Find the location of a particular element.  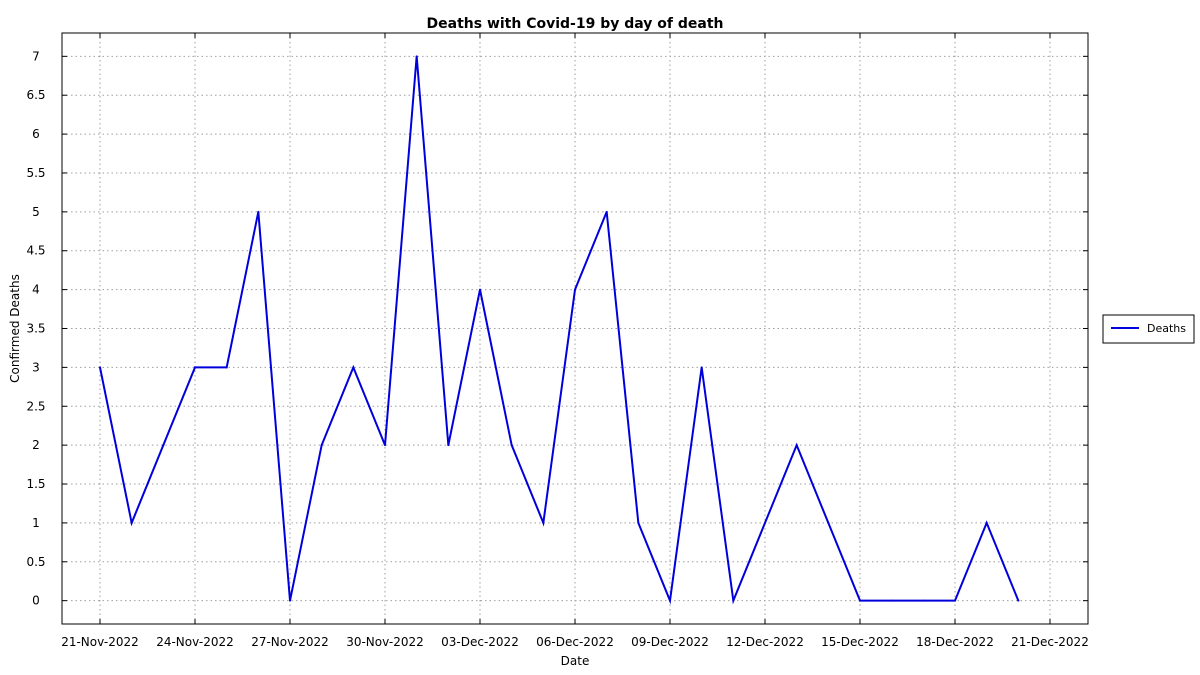

y-tick-label: 3.5 is located at coordinates (35, 329).